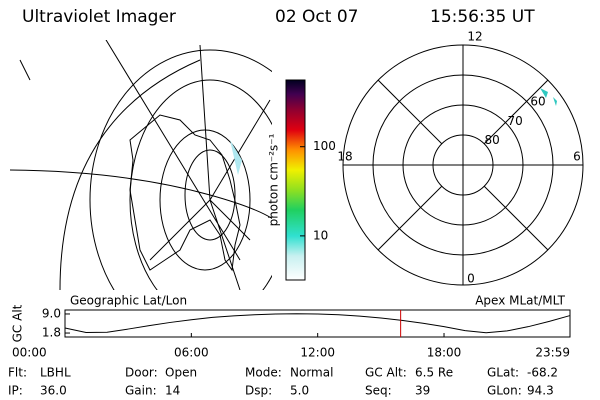 The image size is (600, 400). I want to click on info-value: LBHL, so click(55, 373).